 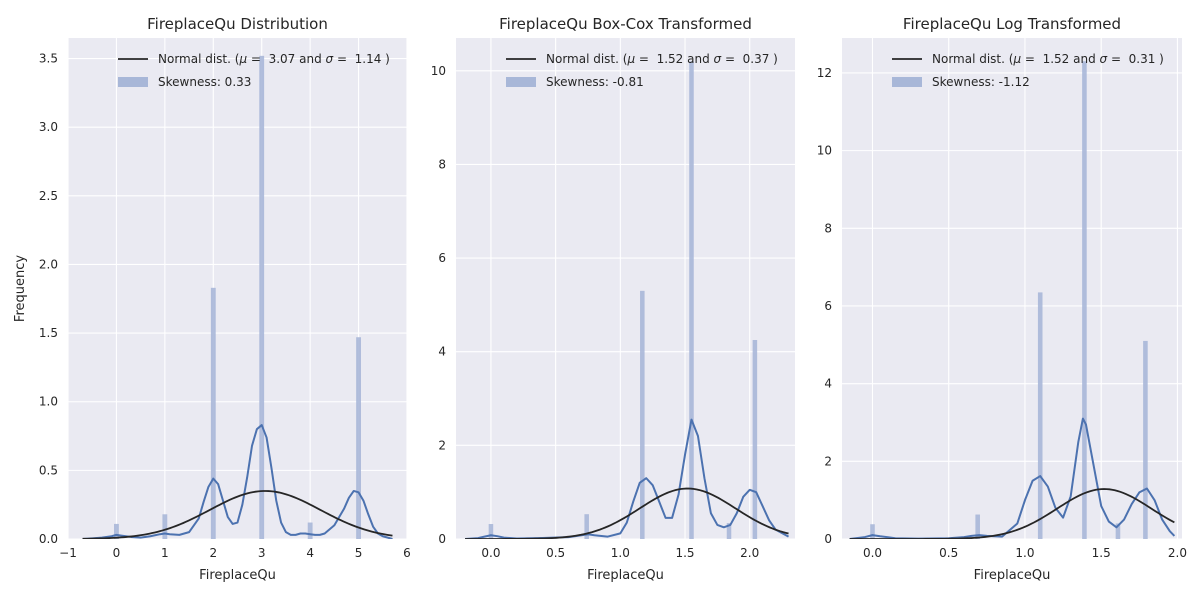 I want to click on y-tick-label: 2.5, so click(x=48, y=196).